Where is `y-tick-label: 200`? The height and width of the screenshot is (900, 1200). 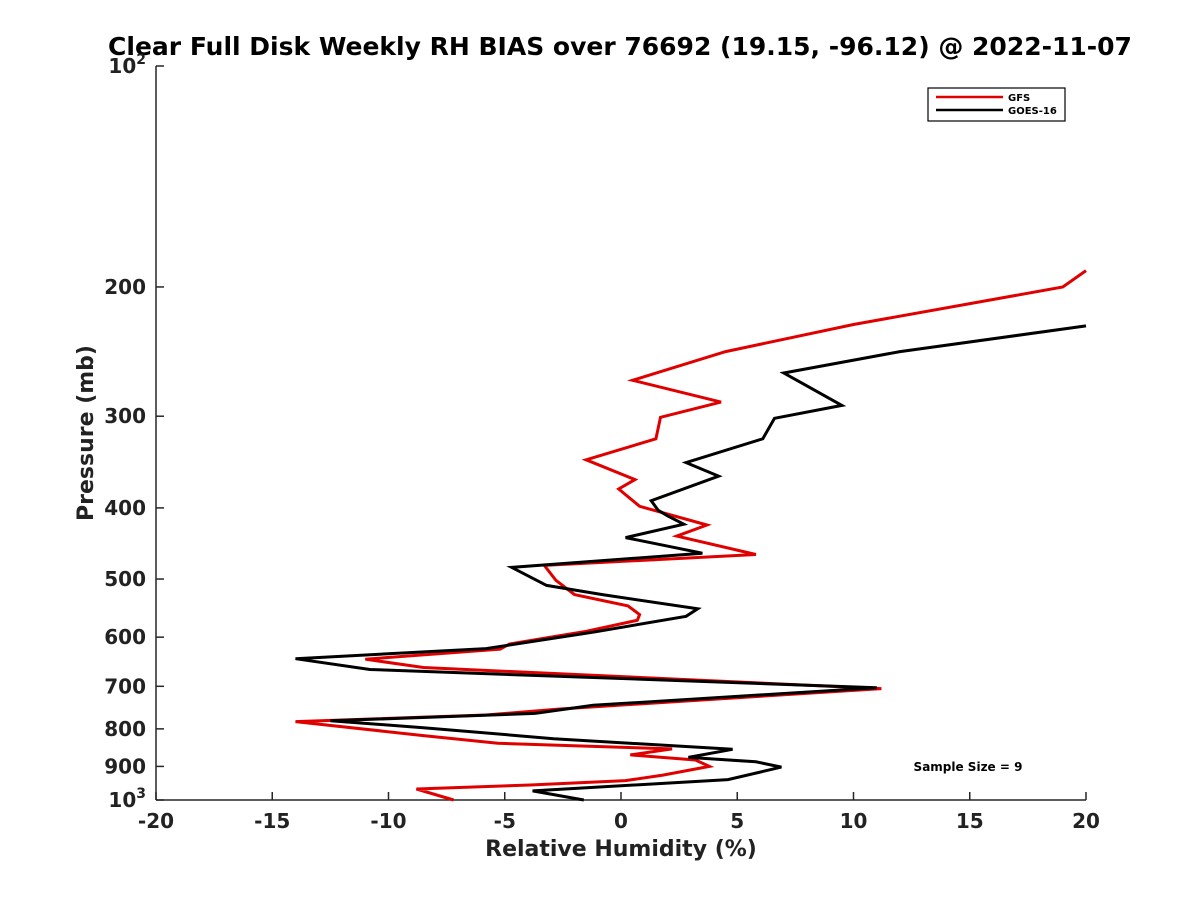
y-tick-label: 200 is located at coordinates (125, 287).